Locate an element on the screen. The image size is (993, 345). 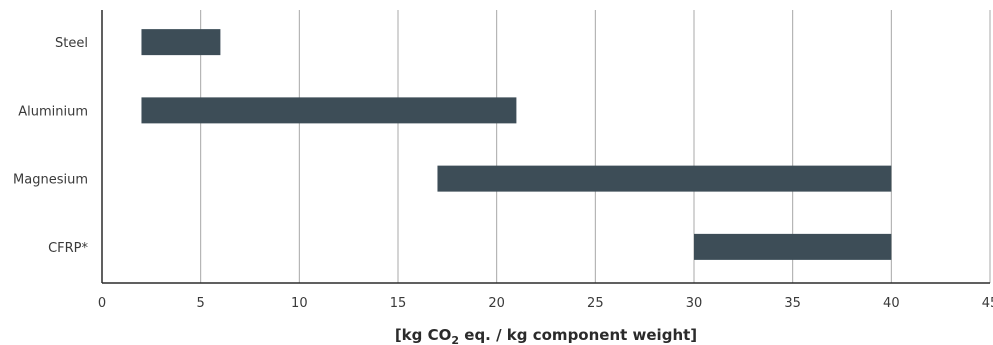
bar-magnesium is located at coordinates (664, 178).